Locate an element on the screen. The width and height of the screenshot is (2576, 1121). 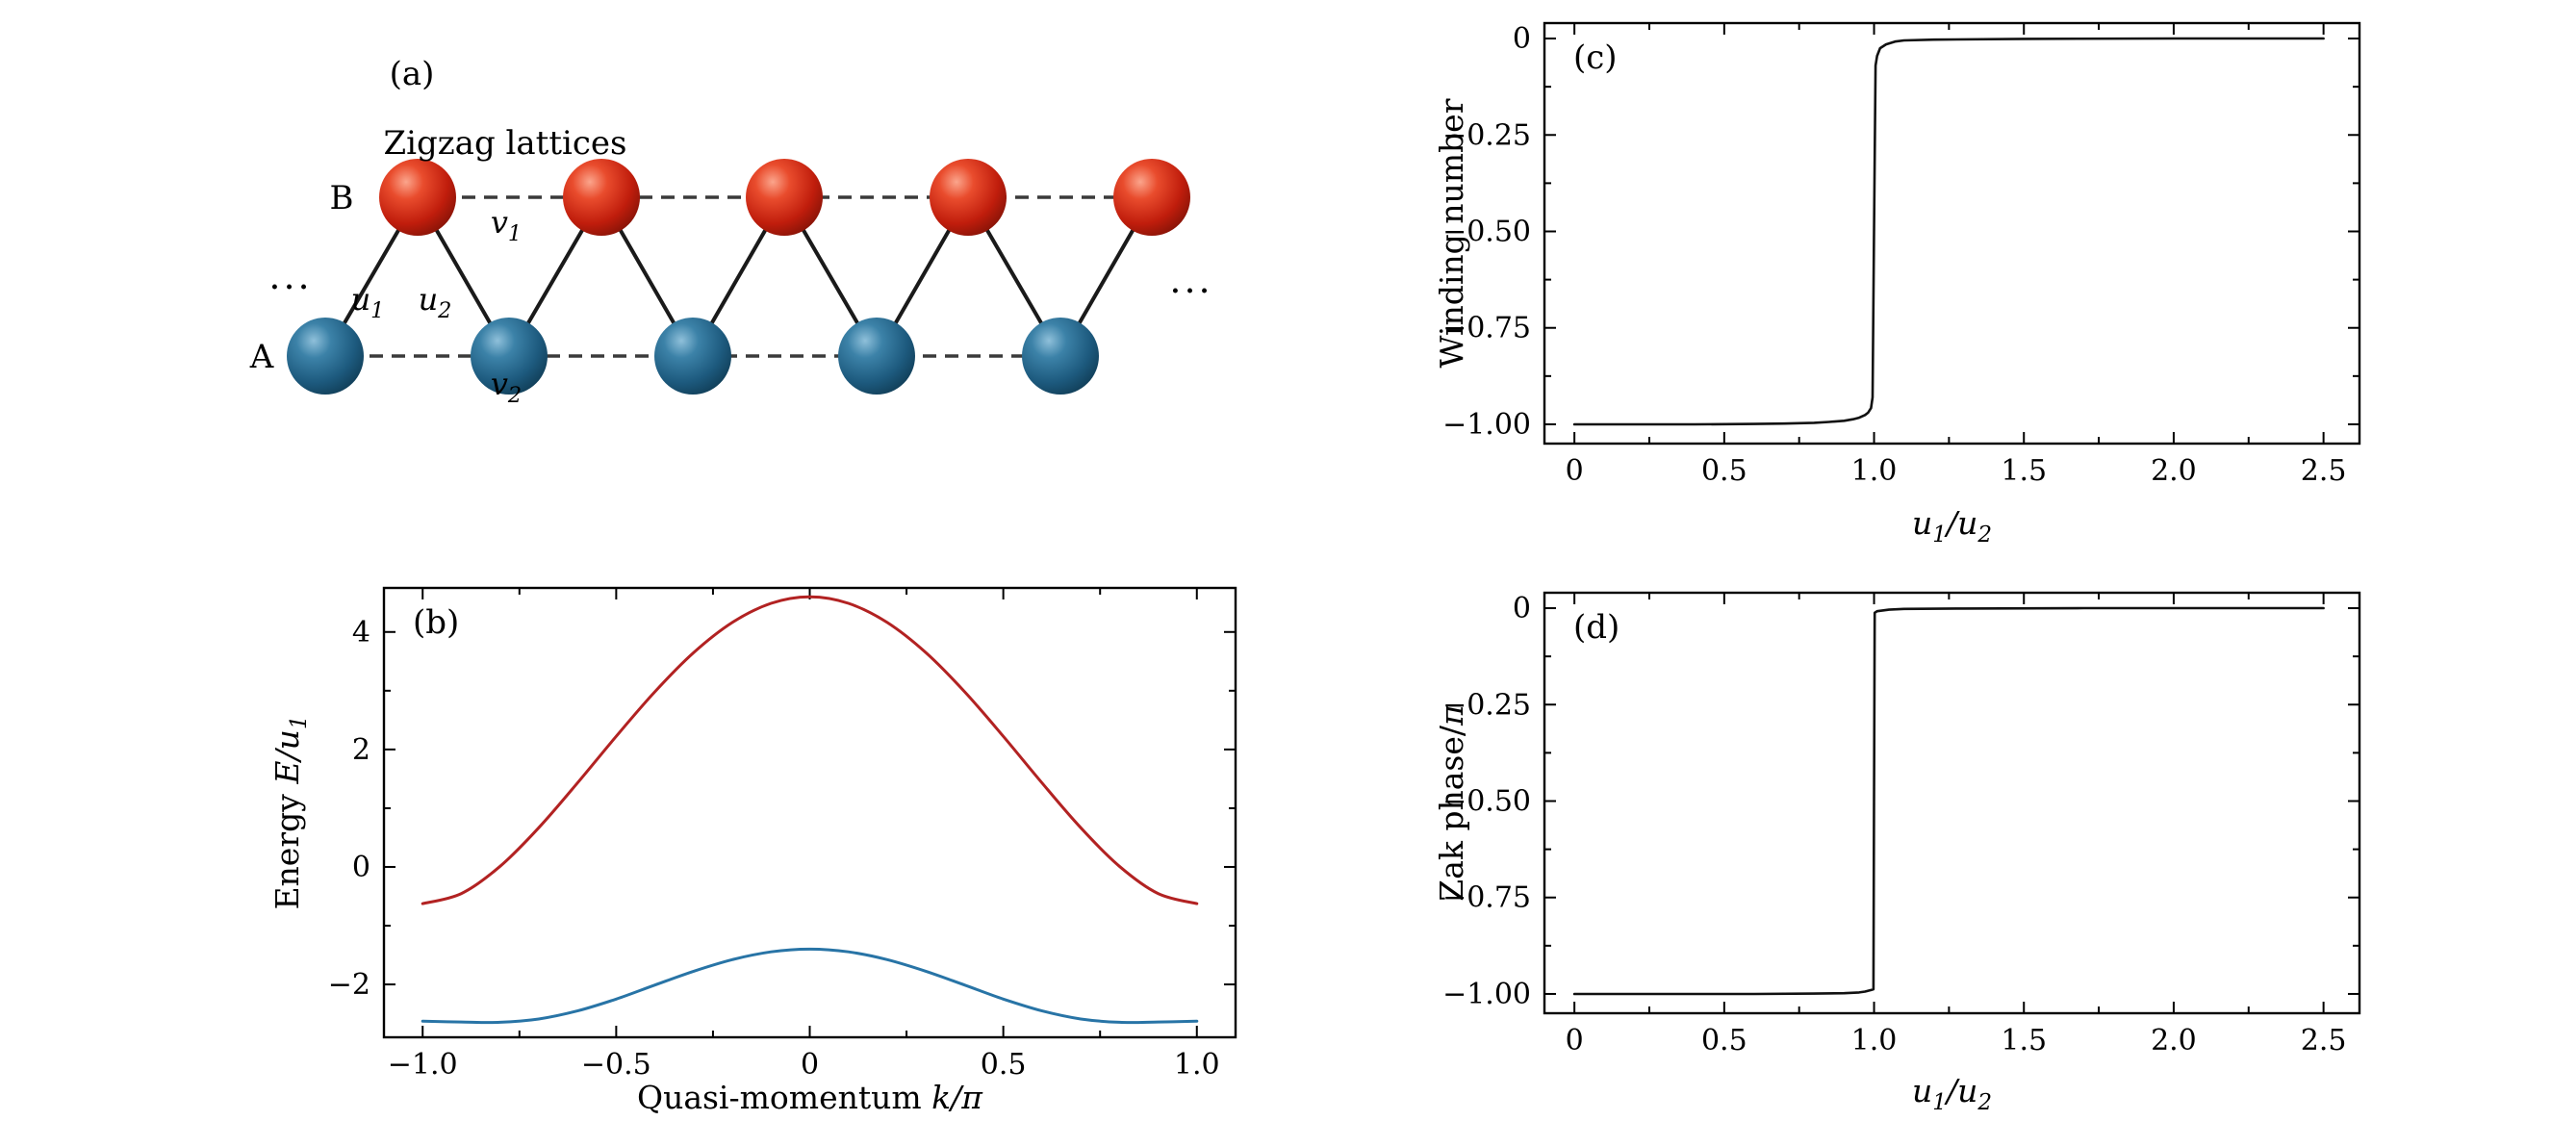
series-upper-band is located at coordinates (810, 750).